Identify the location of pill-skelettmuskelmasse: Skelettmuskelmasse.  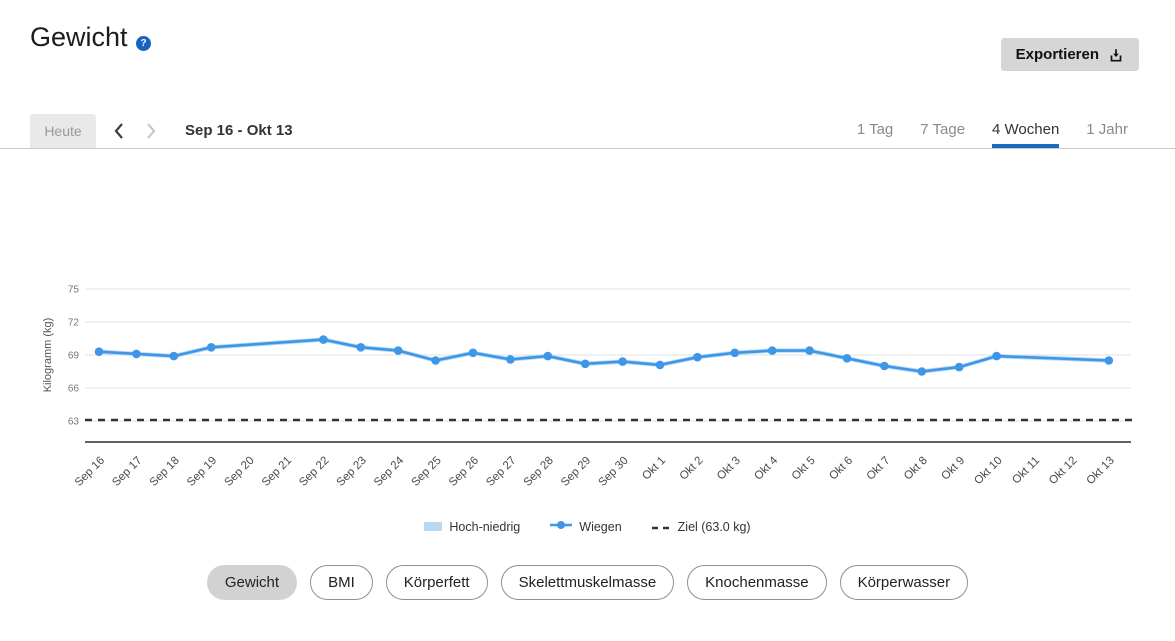
(587, 582).